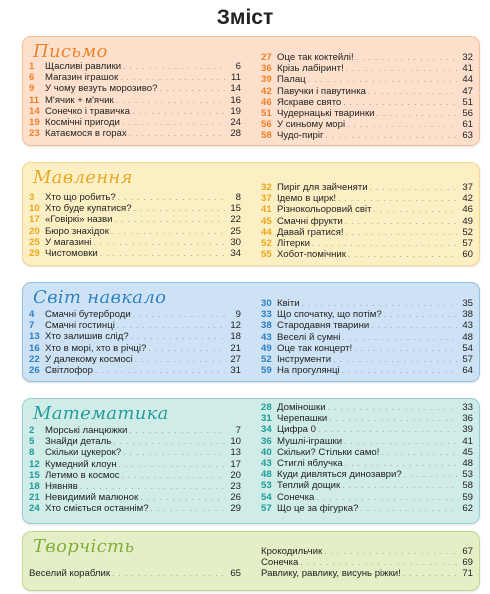 Image resolution: width=490 pixels, height=594 pixels. What do you see at coordinates (467, 255) in the screenshot?
I see `entry-page: 60` at bounding box center [467, 255].